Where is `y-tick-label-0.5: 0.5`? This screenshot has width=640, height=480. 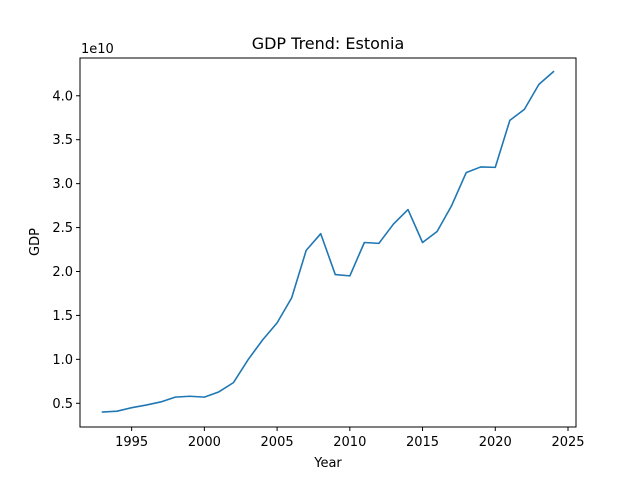 y-tick-label-0.5: 0.5 is located at coordinates (62, 404).